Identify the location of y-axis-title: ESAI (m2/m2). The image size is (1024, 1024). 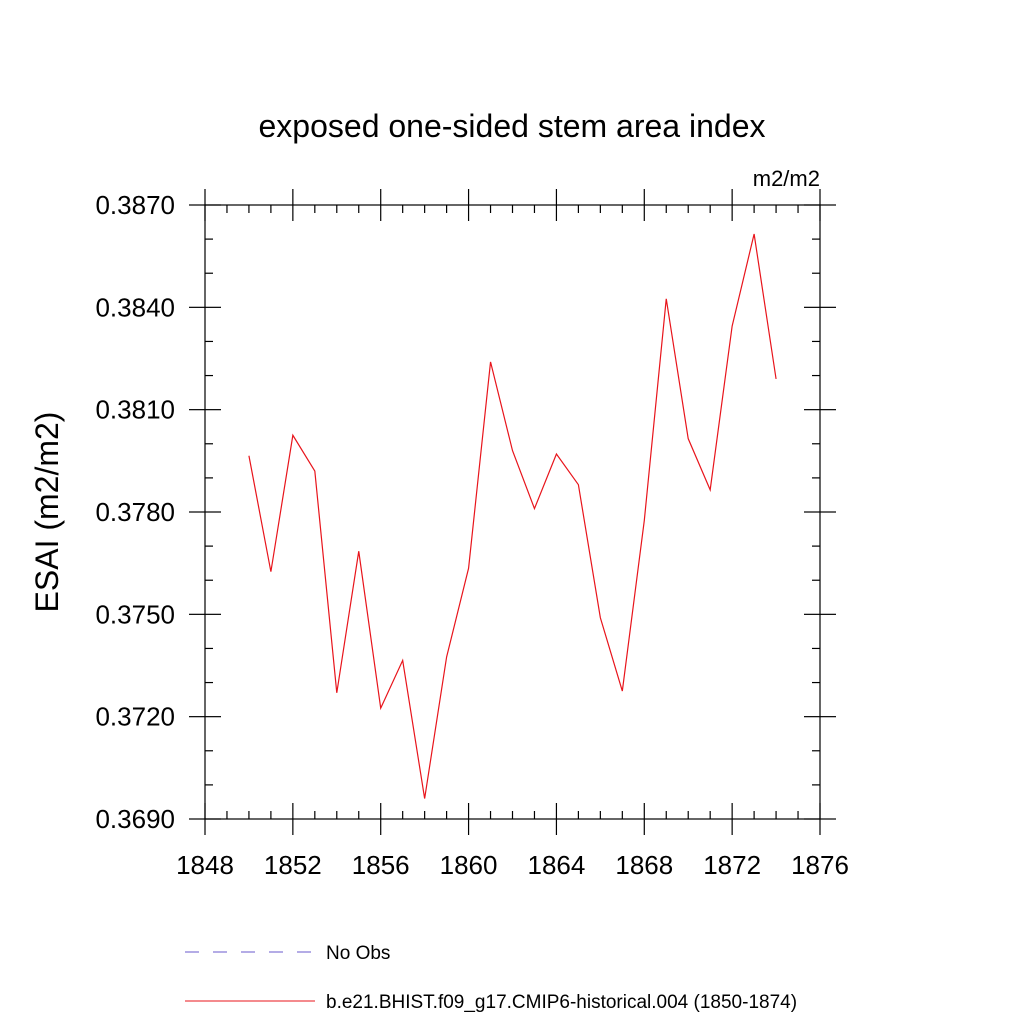
(47, 512).